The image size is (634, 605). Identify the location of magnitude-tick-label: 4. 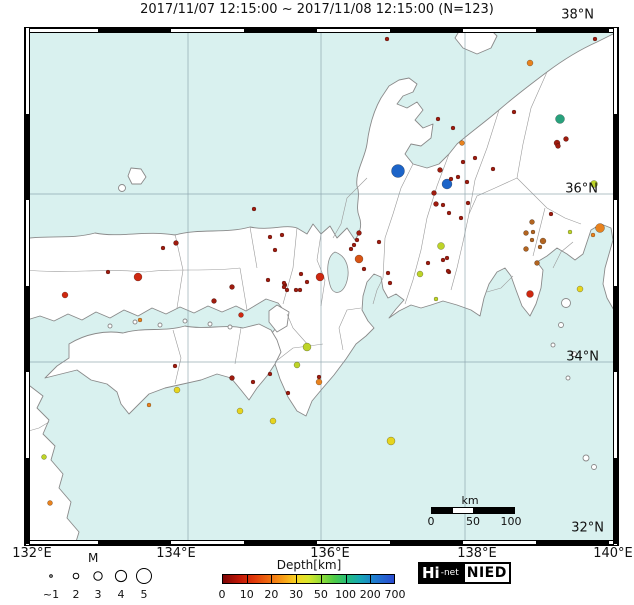
(121, 594).